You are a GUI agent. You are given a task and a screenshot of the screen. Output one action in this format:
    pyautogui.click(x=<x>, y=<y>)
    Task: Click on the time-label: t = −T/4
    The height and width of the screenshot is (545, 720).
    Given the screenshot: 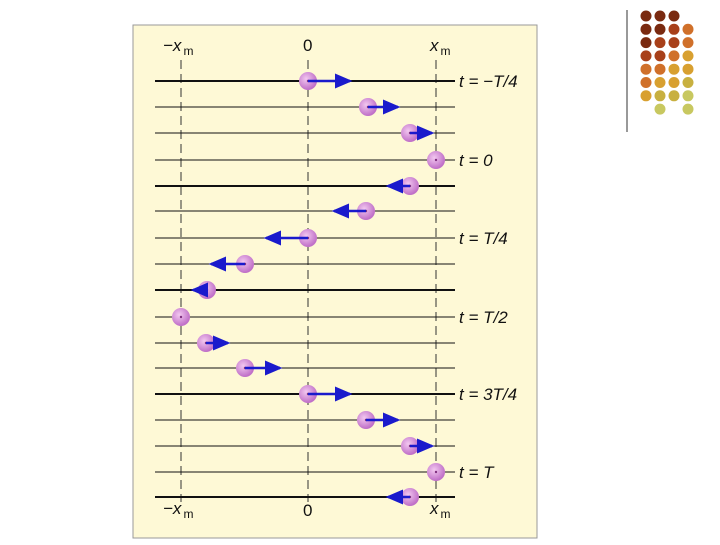 What is the action you would take?
    pyautogui.click(x=488, y=81)
    